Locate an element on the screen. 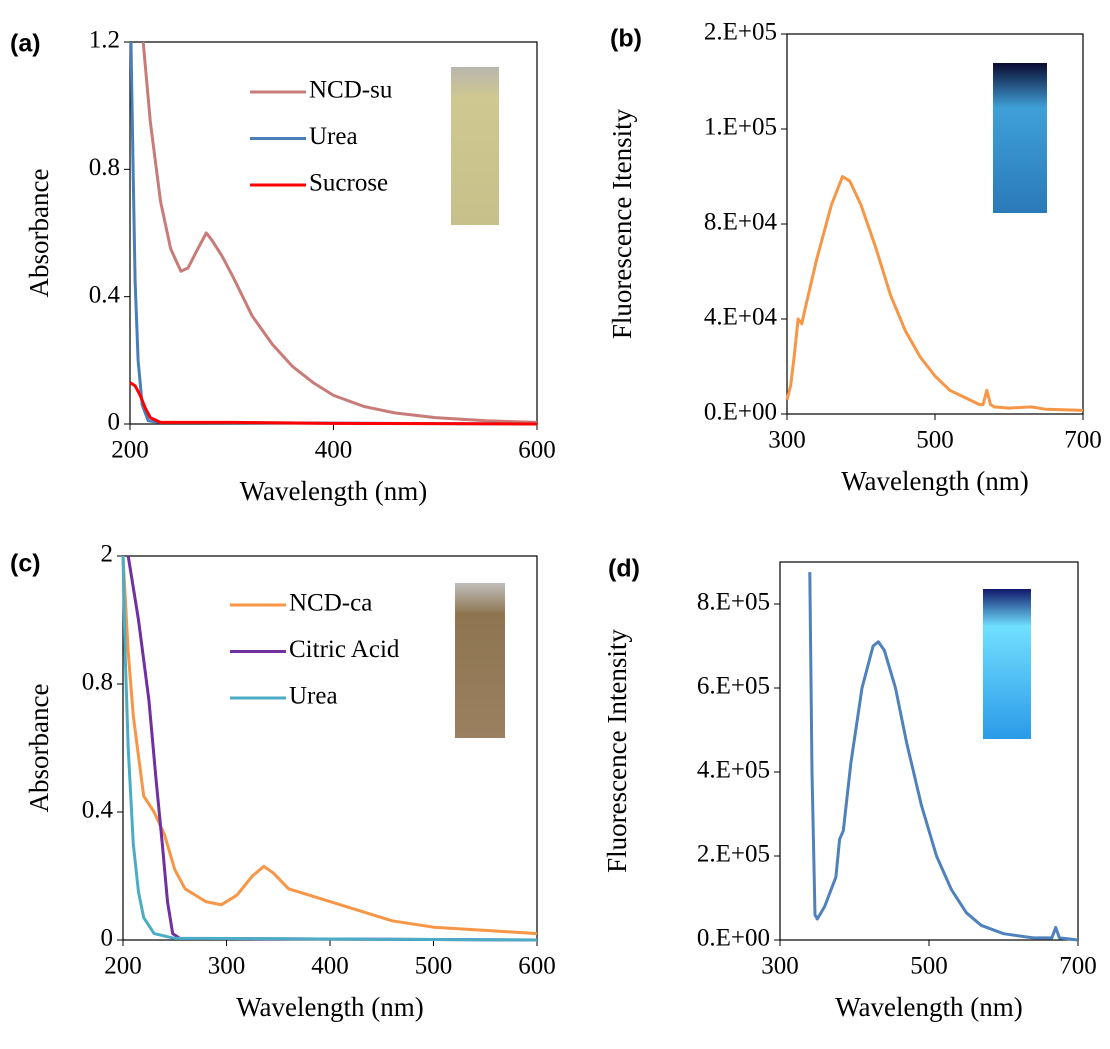 The width and height of the screenshot is (1110, 1049). y-tick-label: 2 is located at coordinates (107, 554).